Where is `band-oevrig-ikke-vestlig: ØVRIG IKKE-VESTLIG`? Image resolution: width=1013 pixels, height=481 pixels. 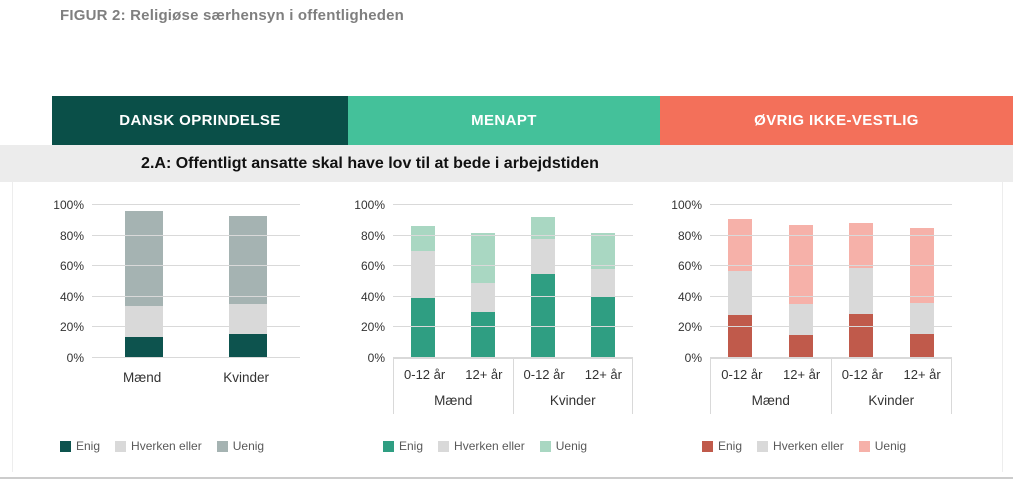
band-oevrig-ikke-vestlig: ØVRIG IKKE-VESTLIG is located at coordinates (836, 120).